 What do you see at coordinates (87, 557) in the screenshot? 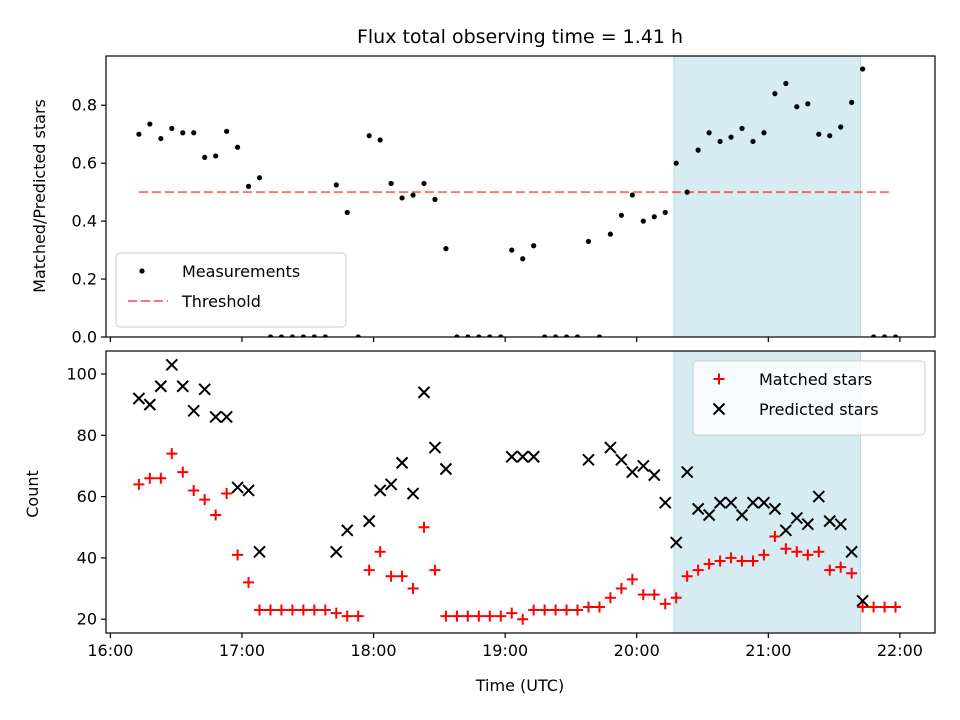
I see `y-tick-label: 40` at bounding box center [87, 557].